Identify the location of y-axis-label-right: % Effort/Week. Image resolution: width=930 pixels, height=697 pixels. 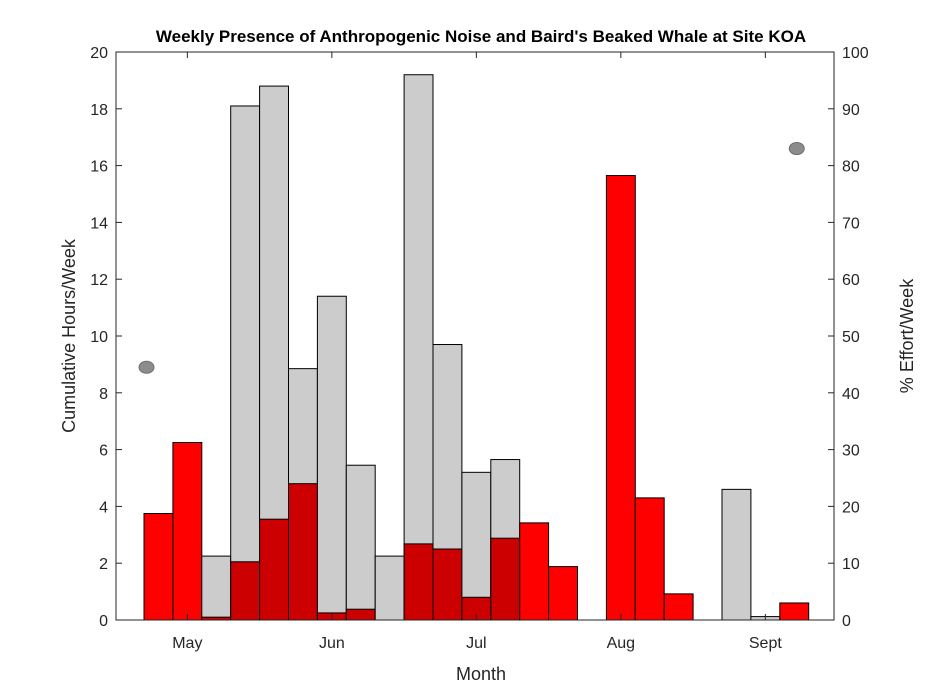
(907, 335).